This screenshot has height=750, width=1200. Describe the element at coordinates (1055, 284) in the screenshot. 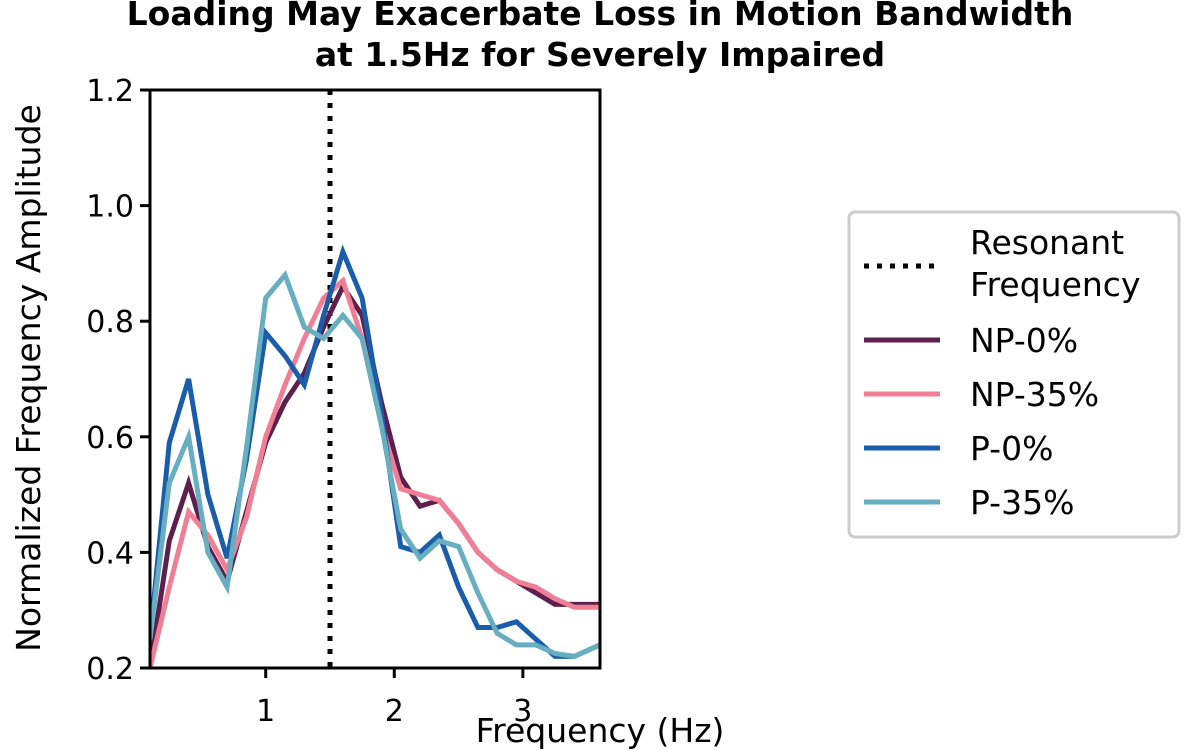

I see `legend-label-resonant-line2: Frequency` at that location.